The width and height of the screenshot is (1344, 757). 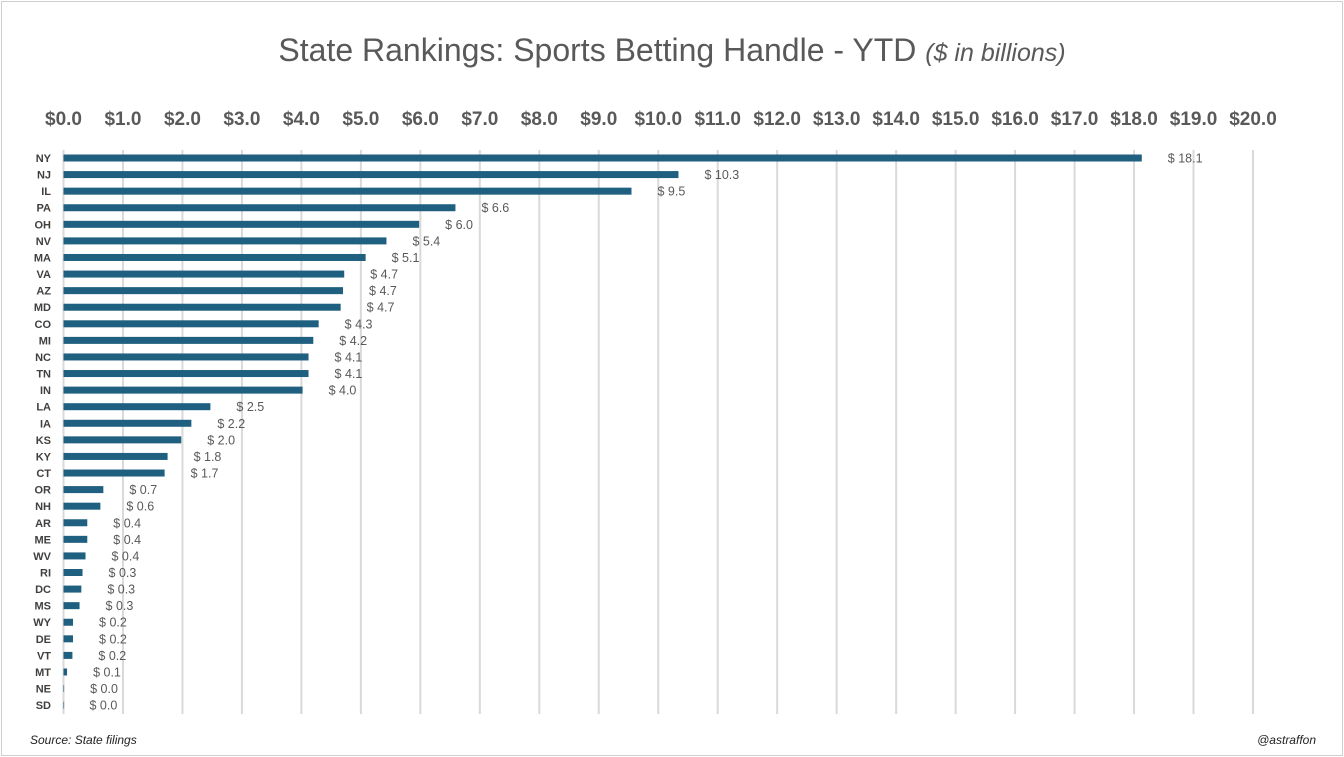 What do you see at coordinates (42, 258) in the screenshot?
I see `category-label: MA` at bounding box center [42, 258].